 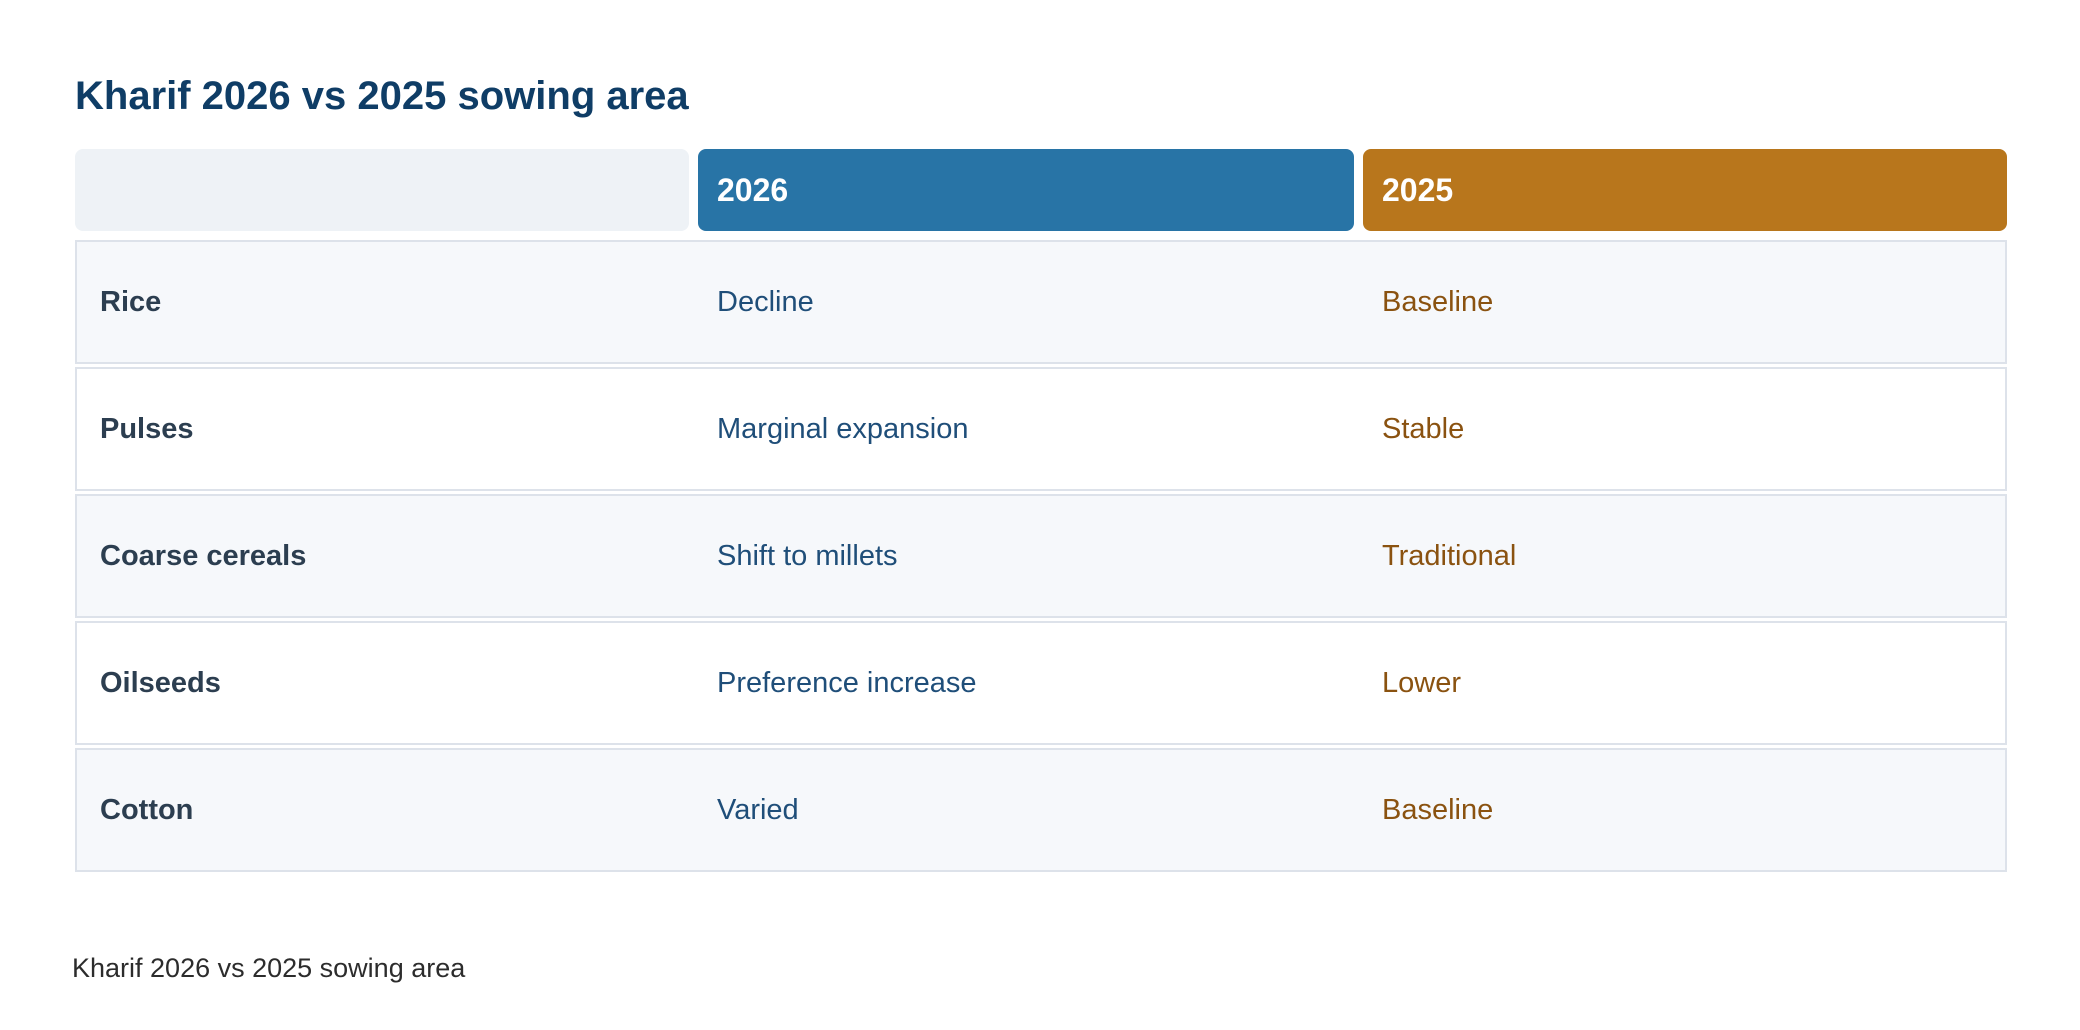 I want to click on table-header-row: 2026 2025, so click(x=1041, y=190).